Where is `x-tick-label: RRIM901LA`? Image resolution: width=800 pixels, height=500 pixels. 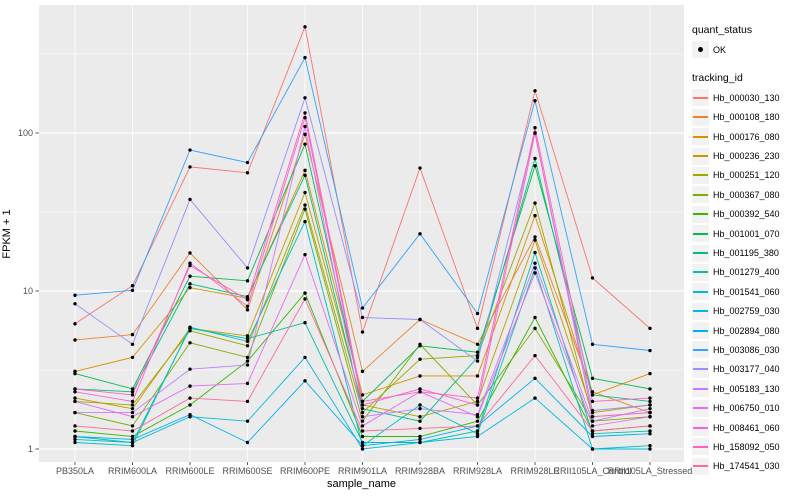
x-tick-label: RRIM901LA is located at coordinates (362, 471).